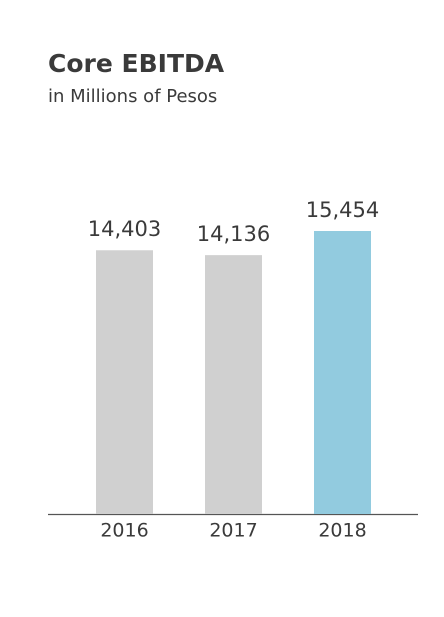  What do you see at coordinates (233, 234) in the screenshot?
I see `value-label: 14,136` at bounding box center [233, 234].